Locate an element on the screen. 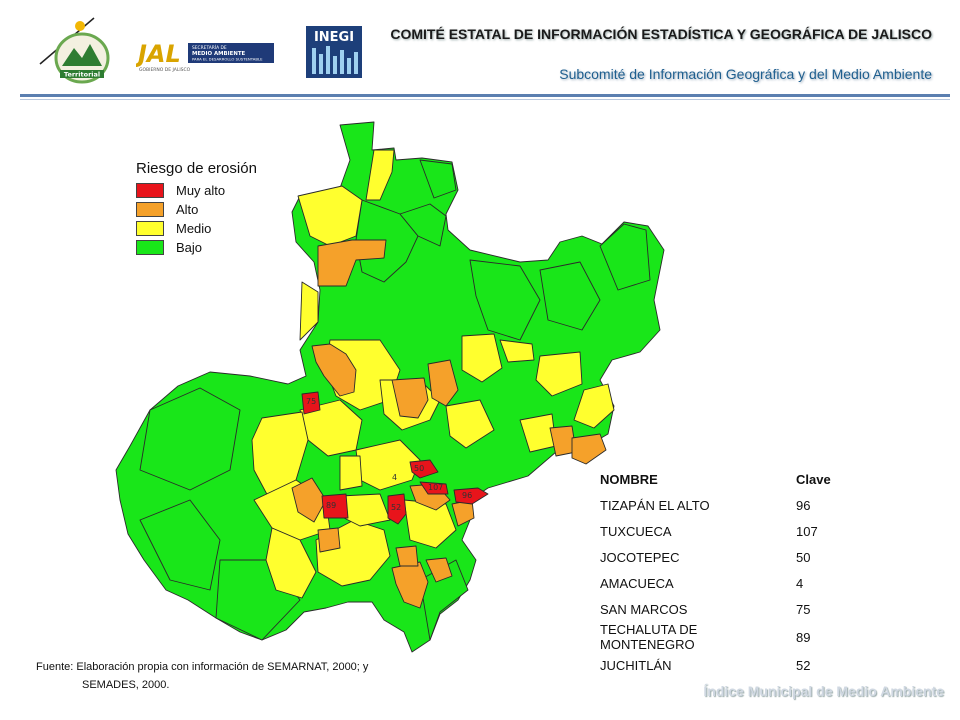 The width and height of the screenshot is (960, 720). column-header-nombre: NOMBRE is located at coordinates (629, 479).